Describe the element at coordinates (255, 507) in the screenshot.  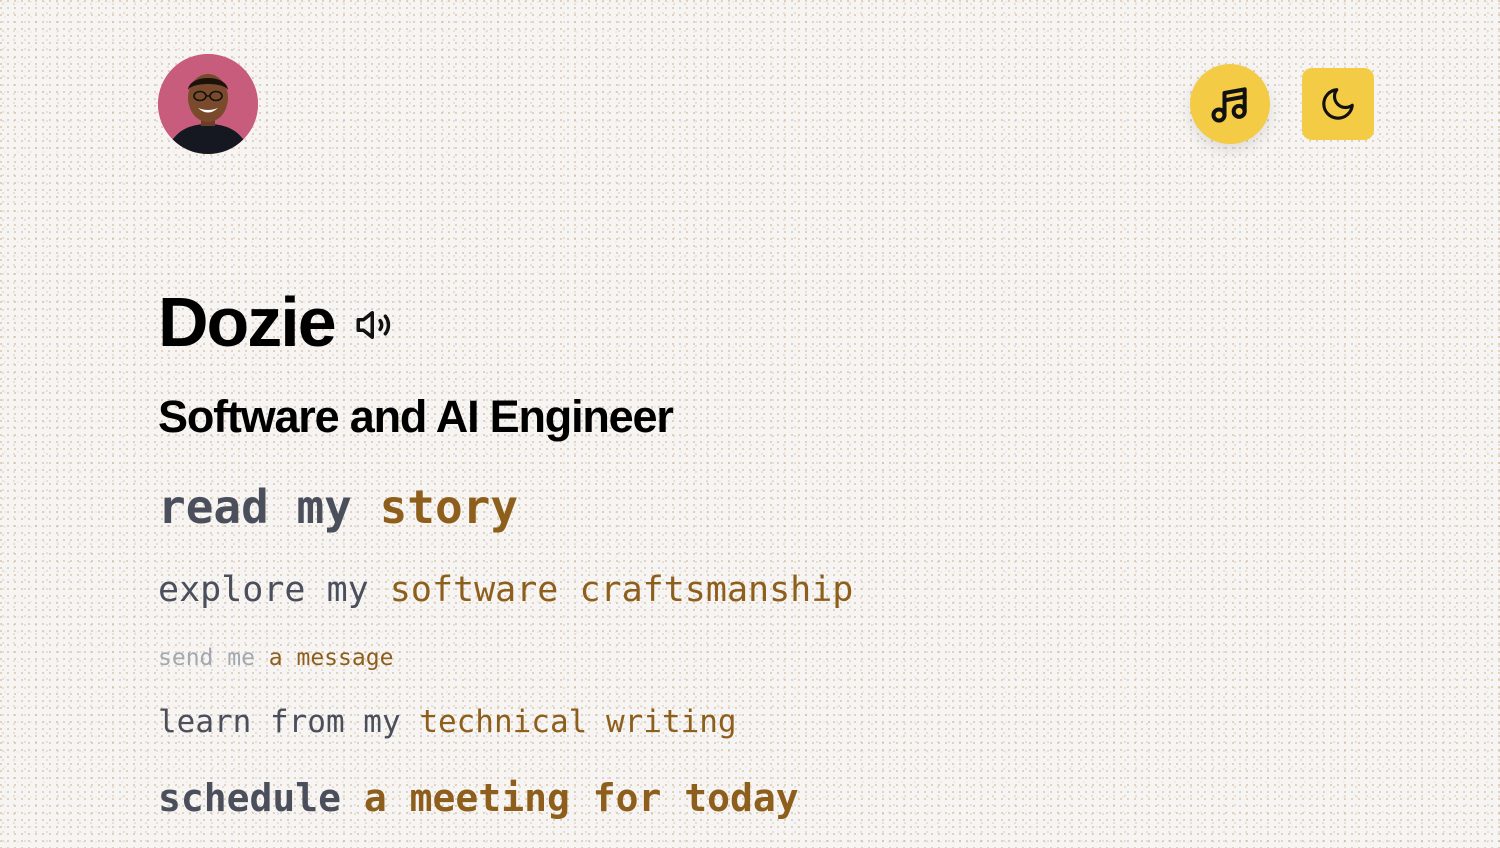
I see `link-prefix: read my` at that location.